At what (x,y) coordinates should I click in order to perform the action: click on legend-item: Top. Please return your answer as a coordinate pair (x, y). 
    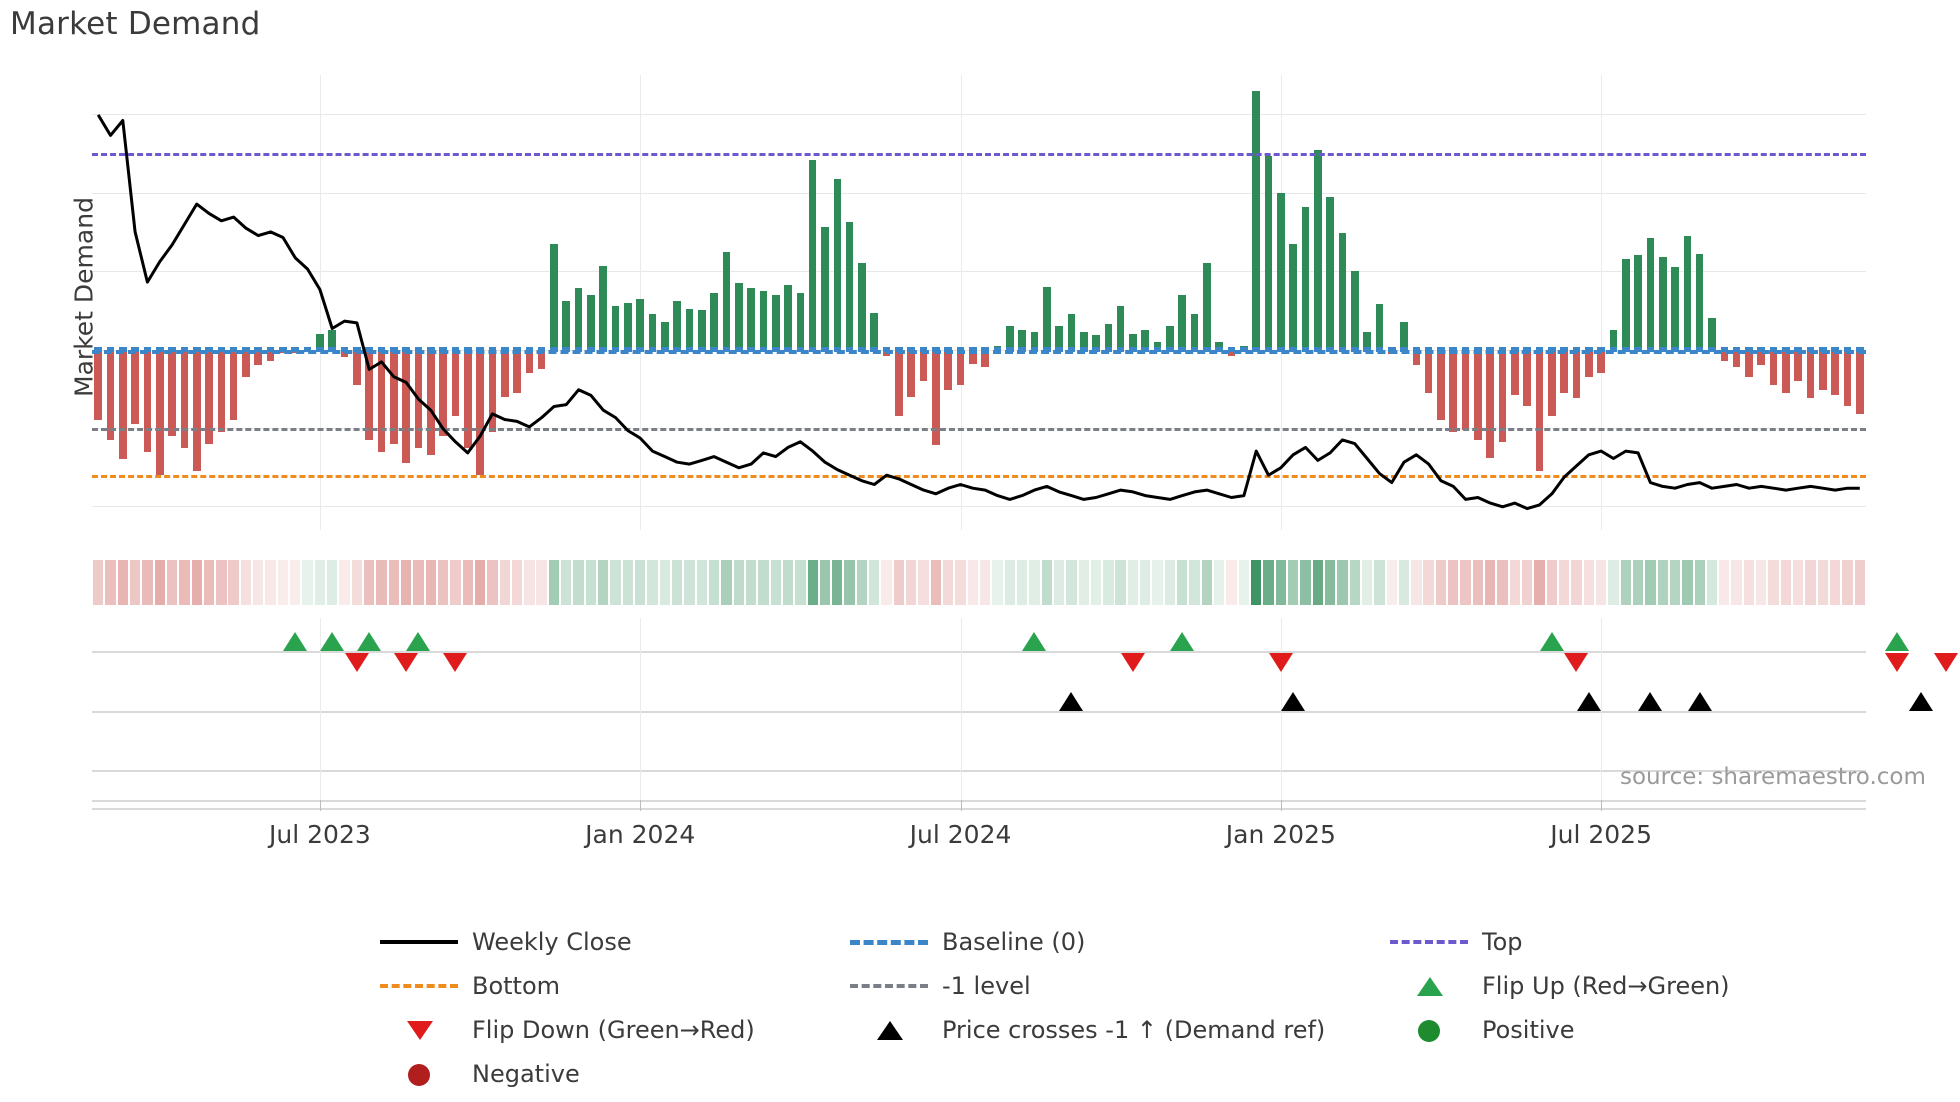
    Looking at the image, I should click on (1545, 942).